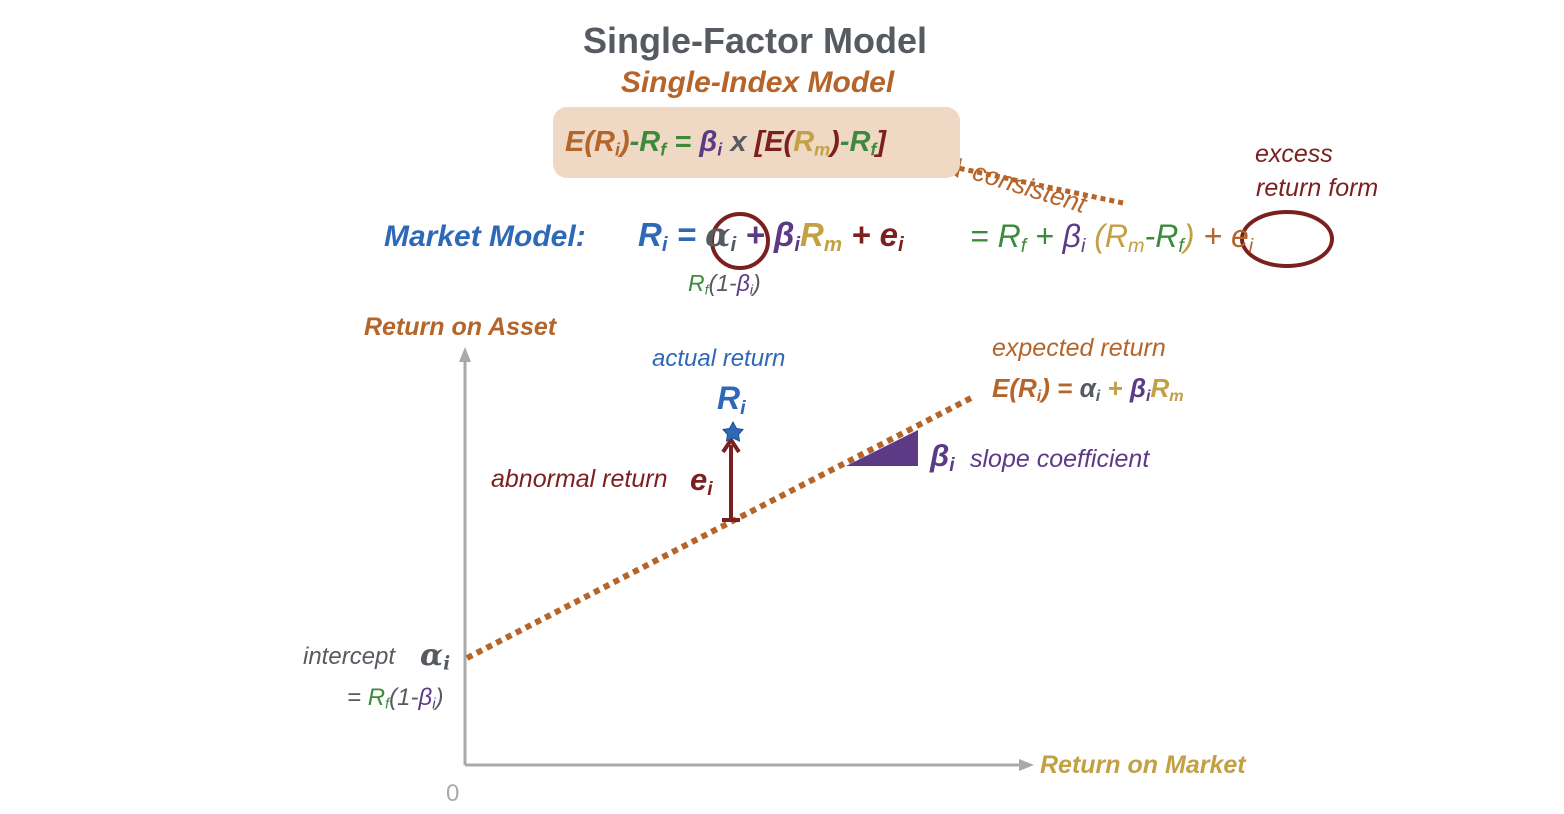  I want to click on slope-triangle, so click(882, 448).